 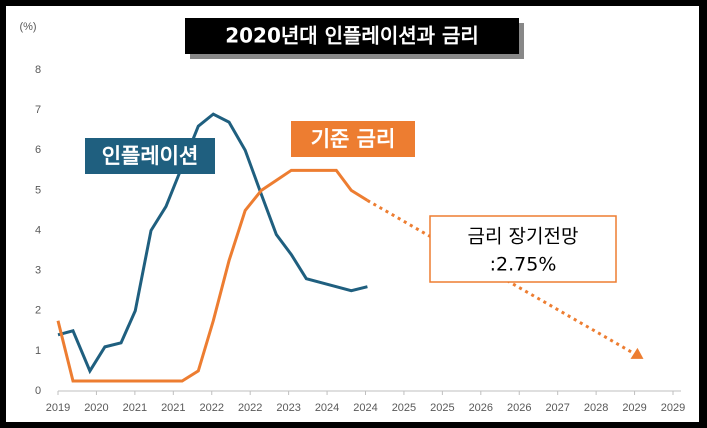 I want to click on title-box, so click(x=352, y=36).